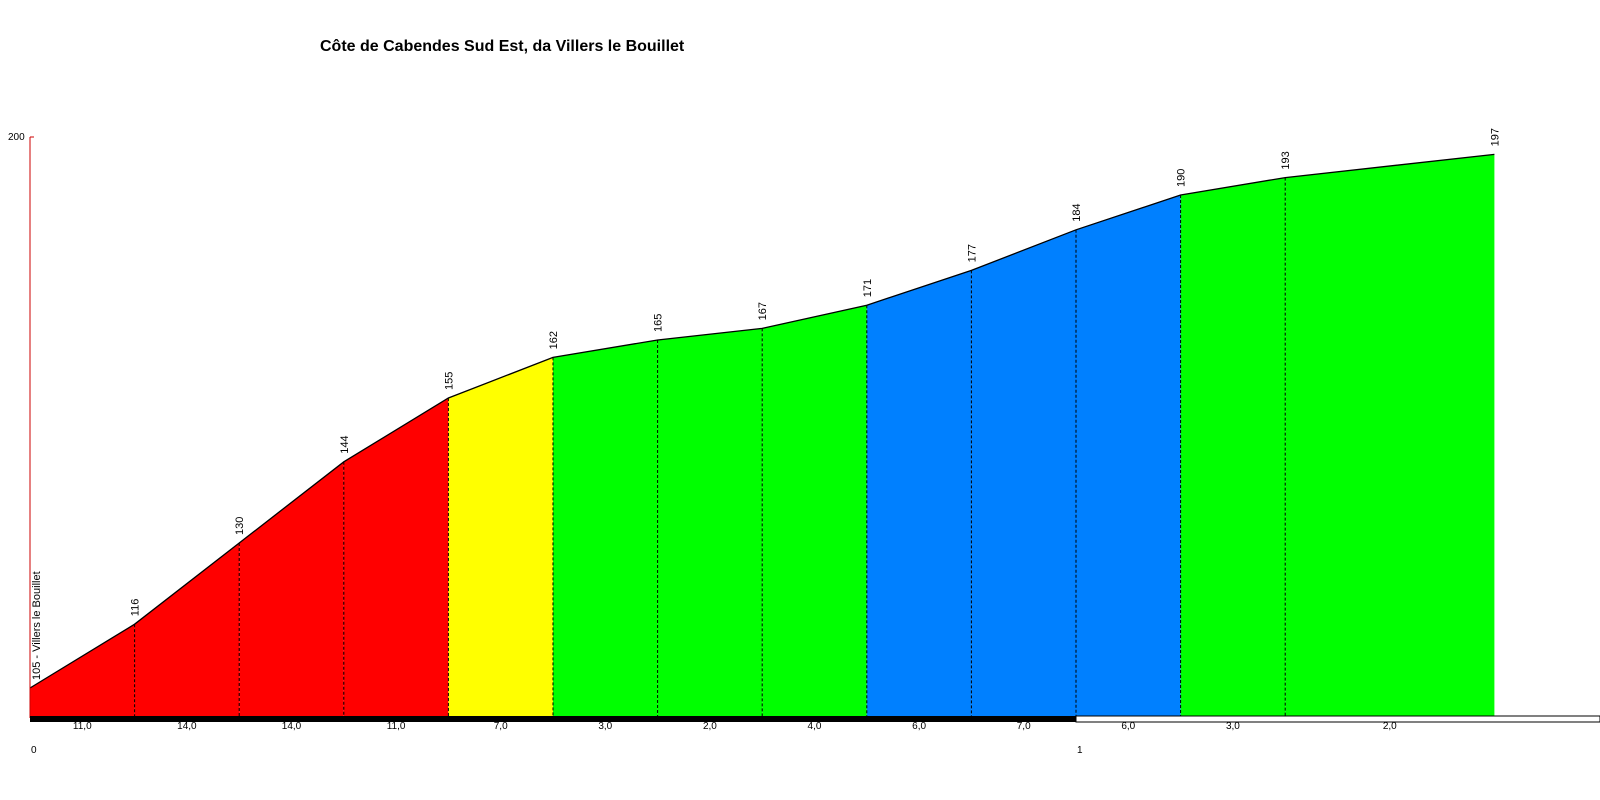  What do you see at coordinates (868, 288) in the screenshot?
I see `elevation-label-171: 171` at bounding box center [868, 288].